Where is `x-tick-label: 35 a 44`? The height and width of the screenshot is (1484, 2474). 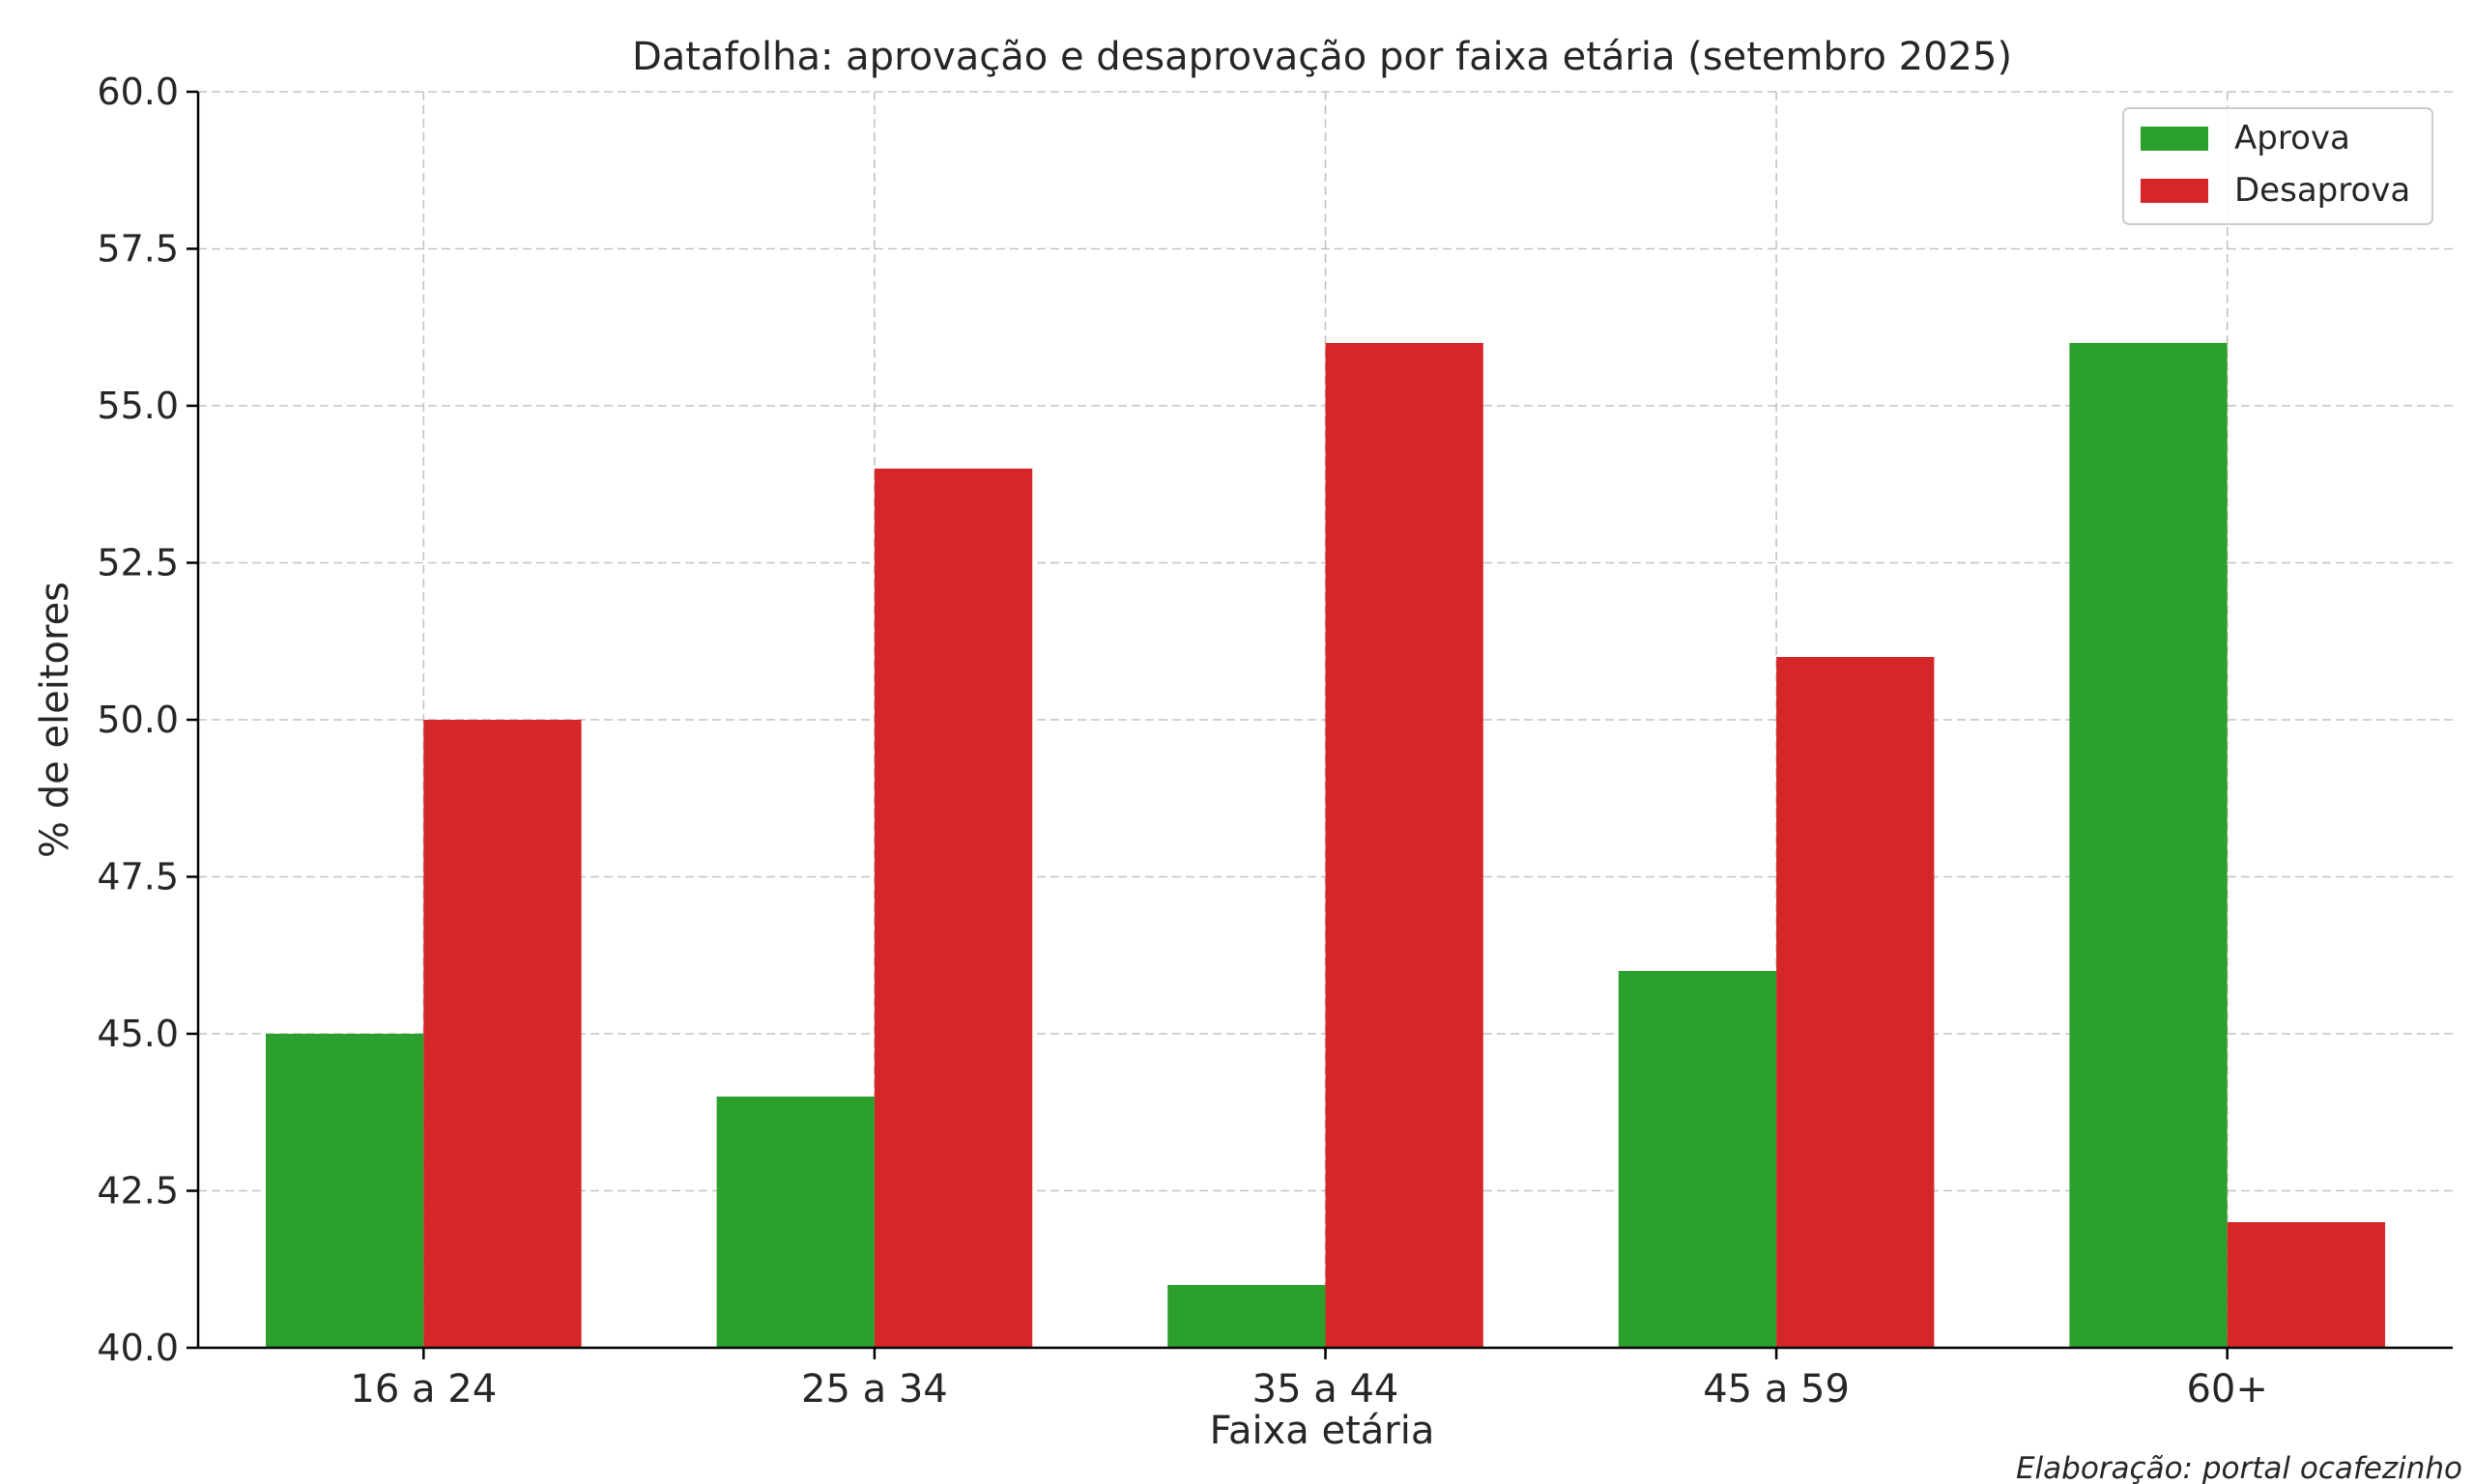
x-tick-label: 35 a 44 is located at coordinates (1326, 1390).